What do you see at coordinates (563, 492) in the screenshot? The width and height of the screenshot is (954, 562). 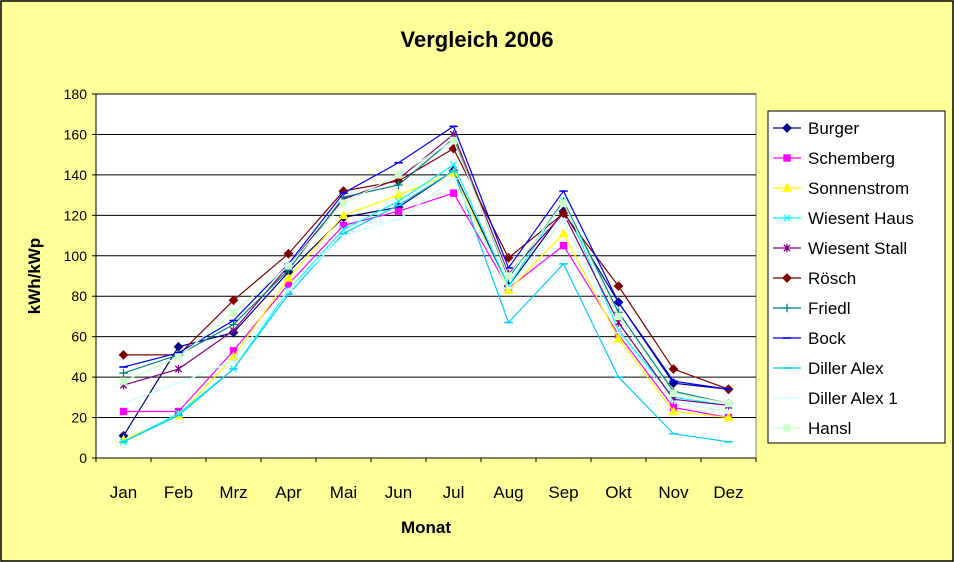 I see `x-tick-label: Sep` at bounding box center [563, 492].